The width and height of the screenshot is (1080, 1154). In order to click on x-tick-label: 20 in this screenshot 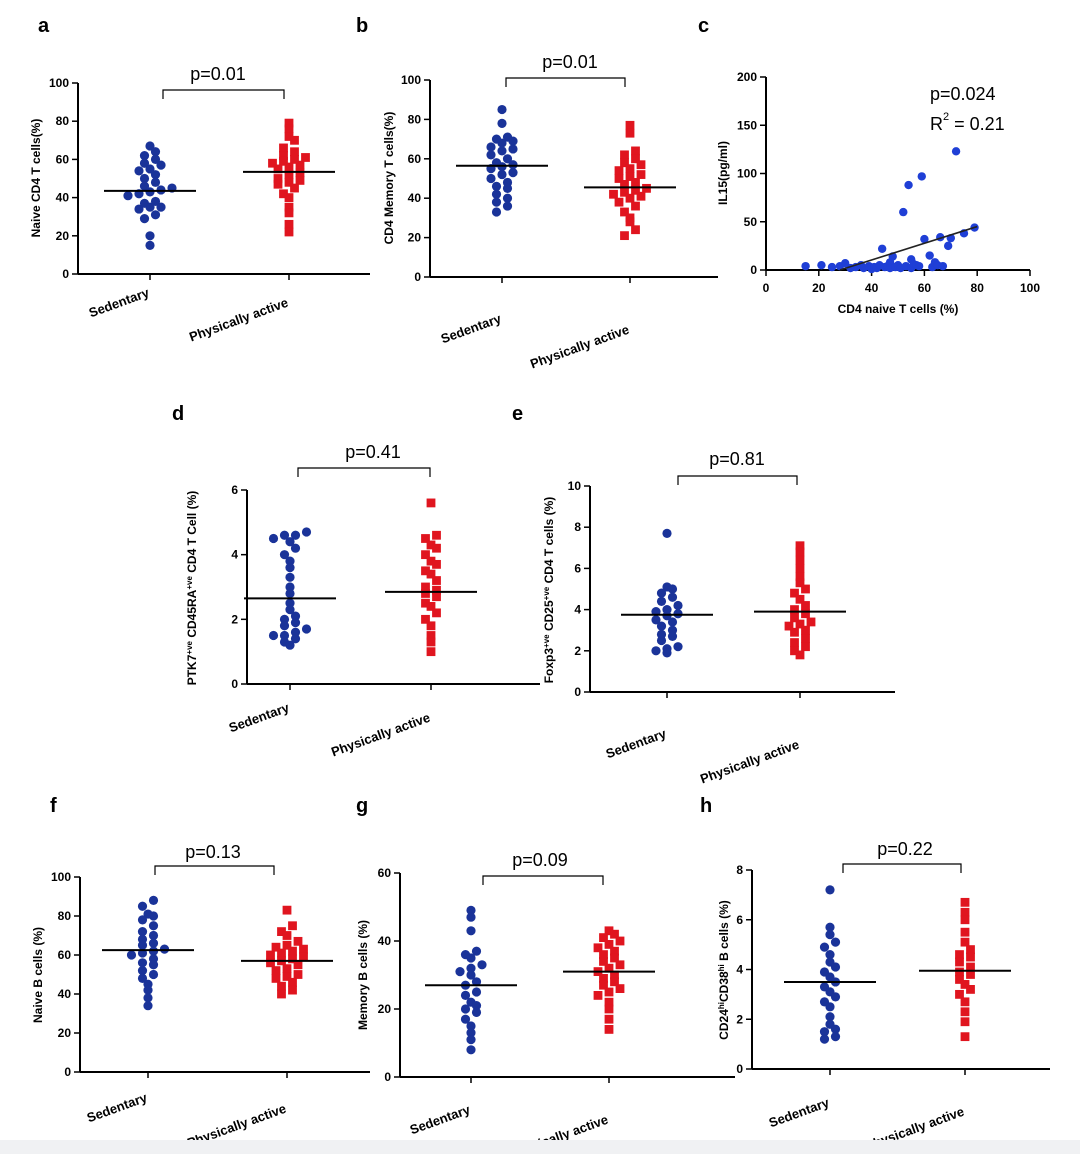, I will do `click(819, 288)`.